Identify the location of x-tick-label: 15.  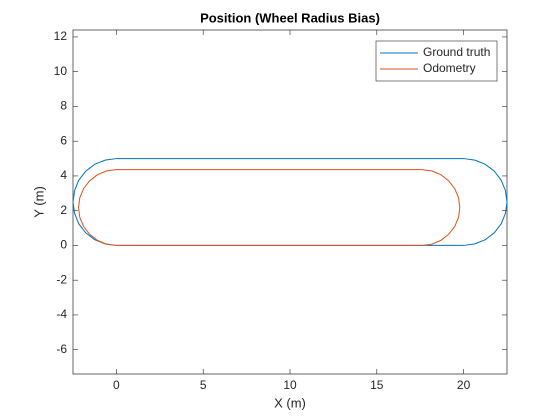
(377, 385).